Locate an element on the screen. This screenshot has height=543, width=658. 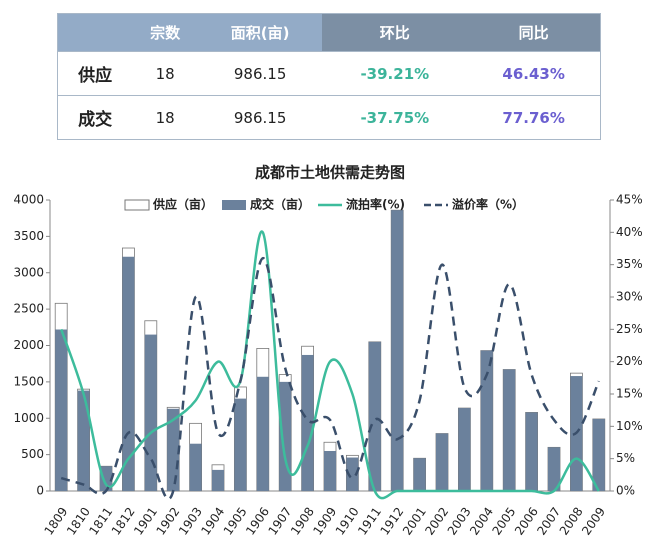
x-tick-label: 2006 is located at coordinates (526, 521).